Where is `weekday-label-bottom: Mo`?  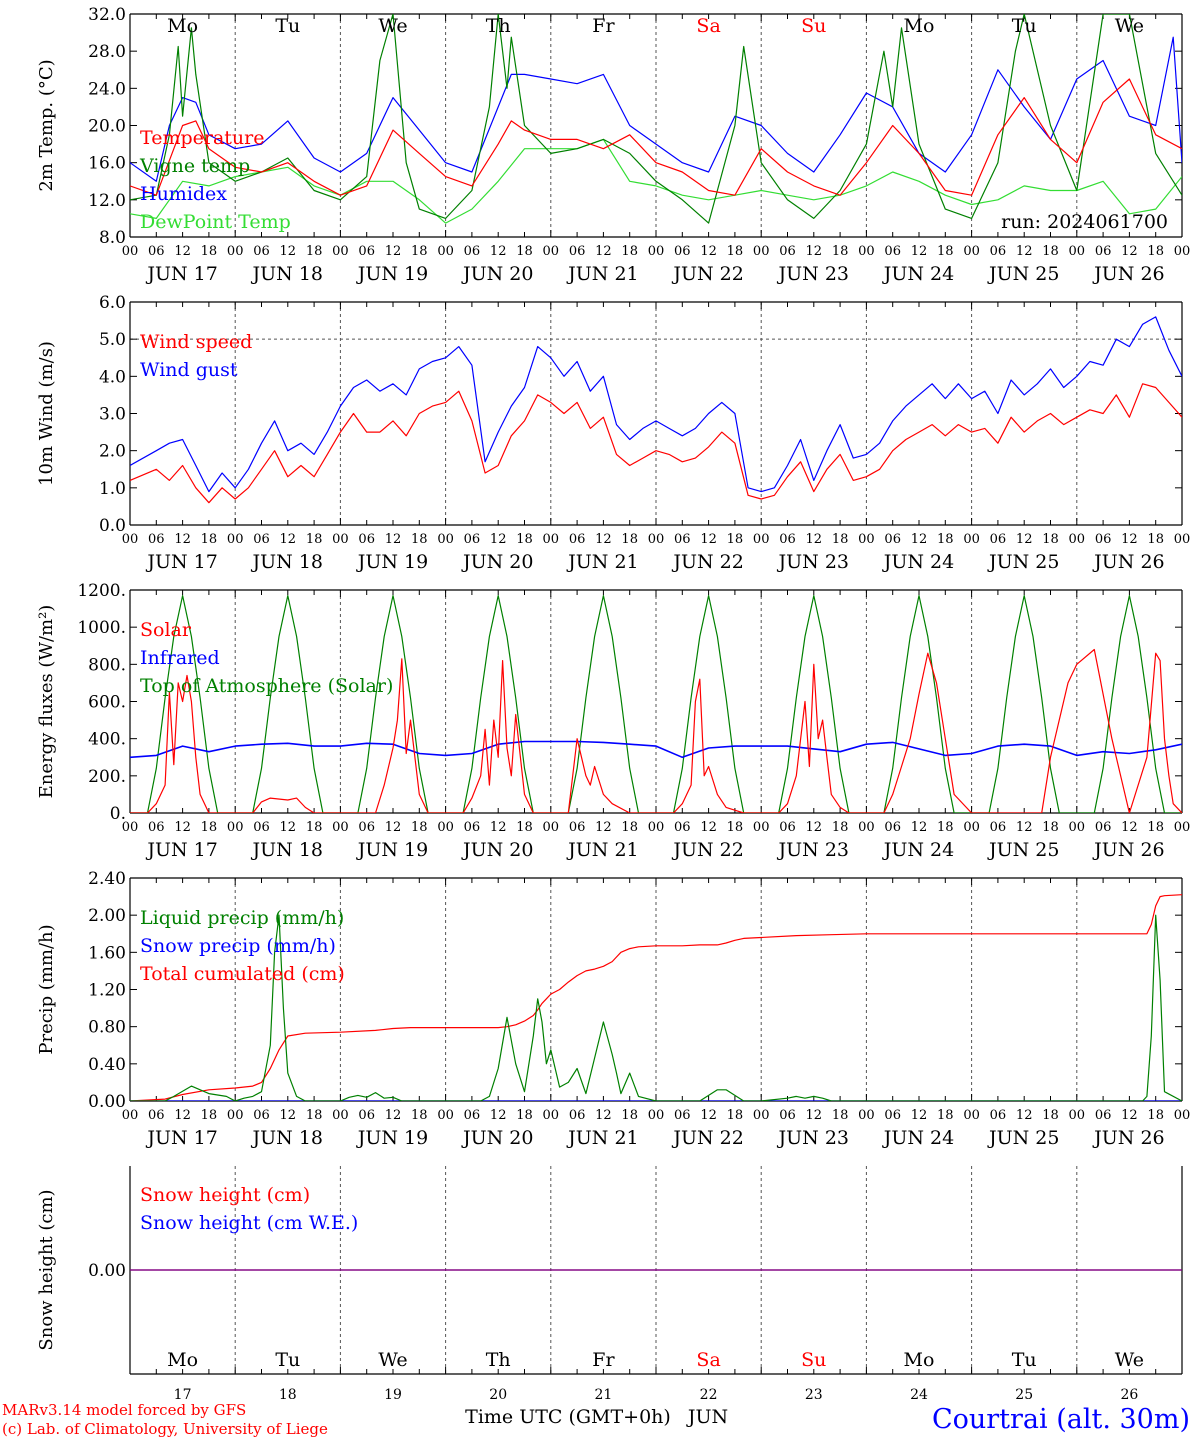 weekday-label-bottom: Mo is located at coordinates (919, 1360).